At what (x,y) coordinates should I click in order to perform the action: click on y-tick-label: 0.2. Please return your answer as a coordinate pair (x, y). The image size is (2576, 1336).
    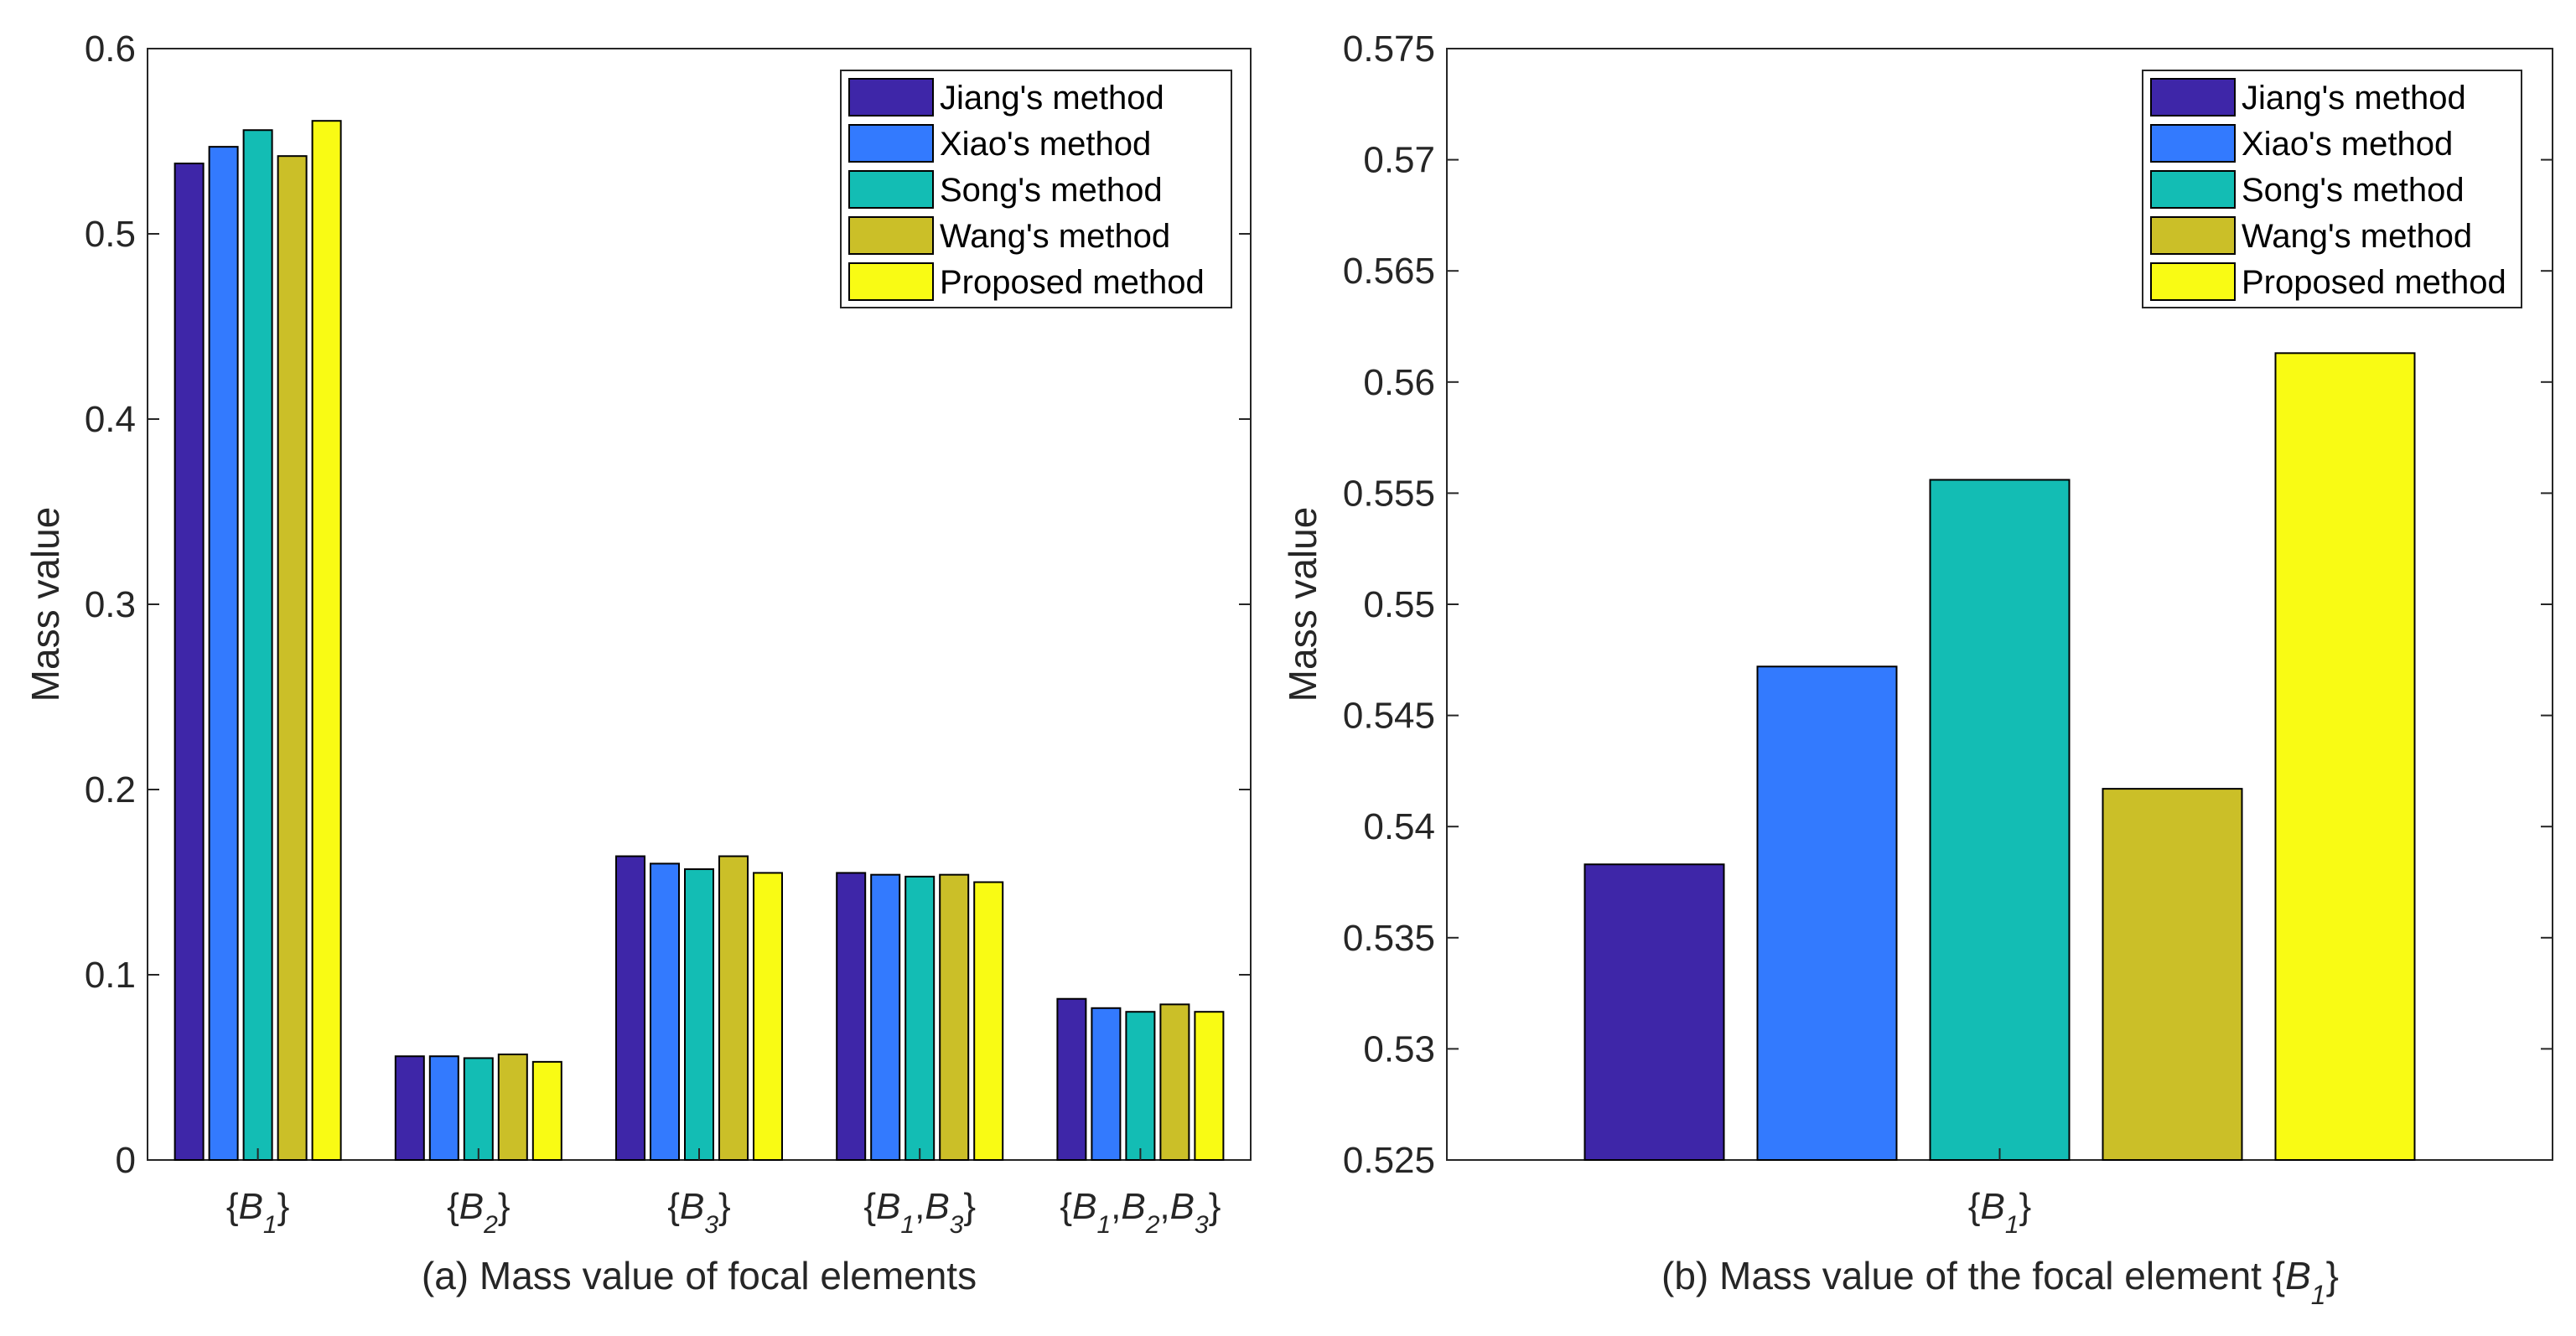
    Looking at the image, I should click on (110, 789).